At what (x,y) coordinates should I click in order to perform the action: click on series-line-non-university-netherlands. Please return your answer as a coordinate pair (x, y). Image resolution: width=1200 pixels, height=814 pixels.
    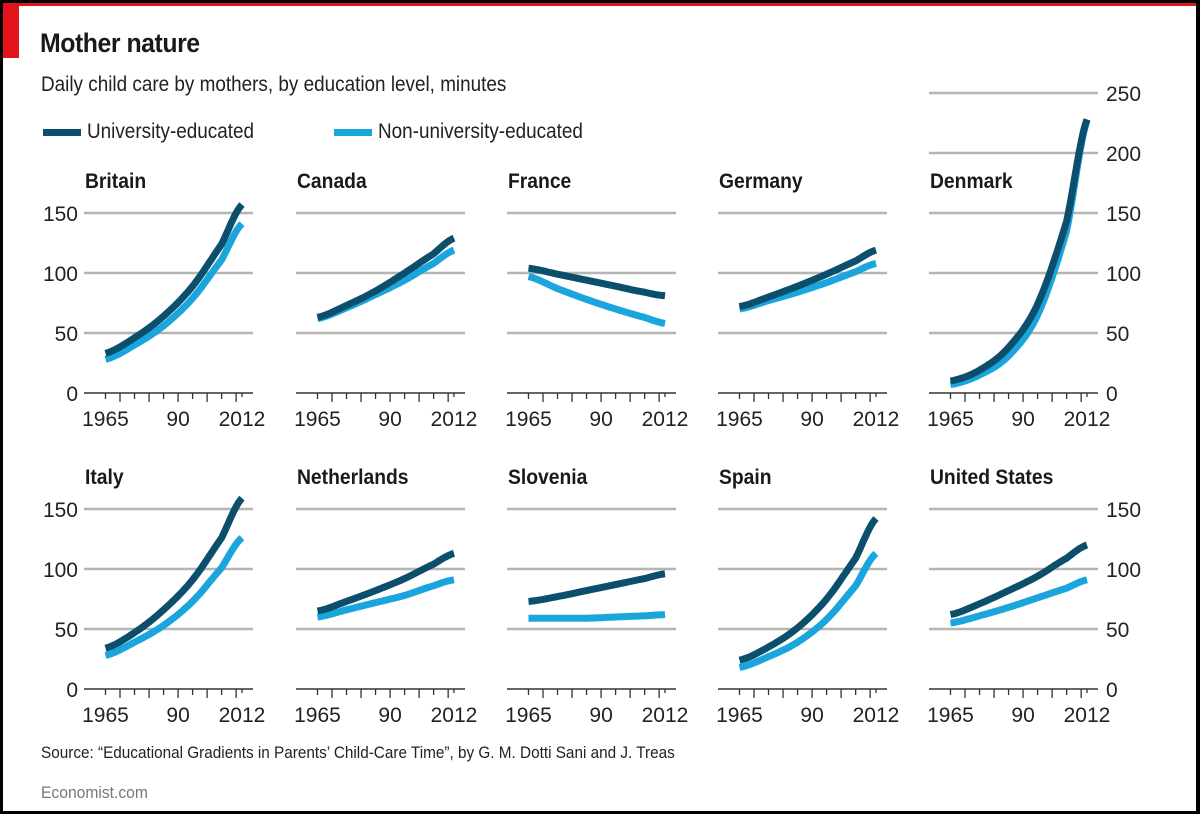
    Looking at the image, I should click on (386, 598).